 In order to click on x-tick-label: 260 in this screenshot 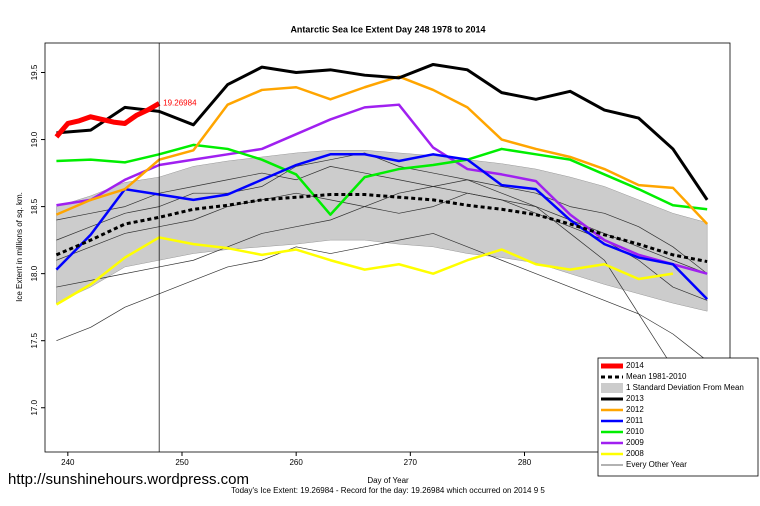, I will do `click(296, 462)`.